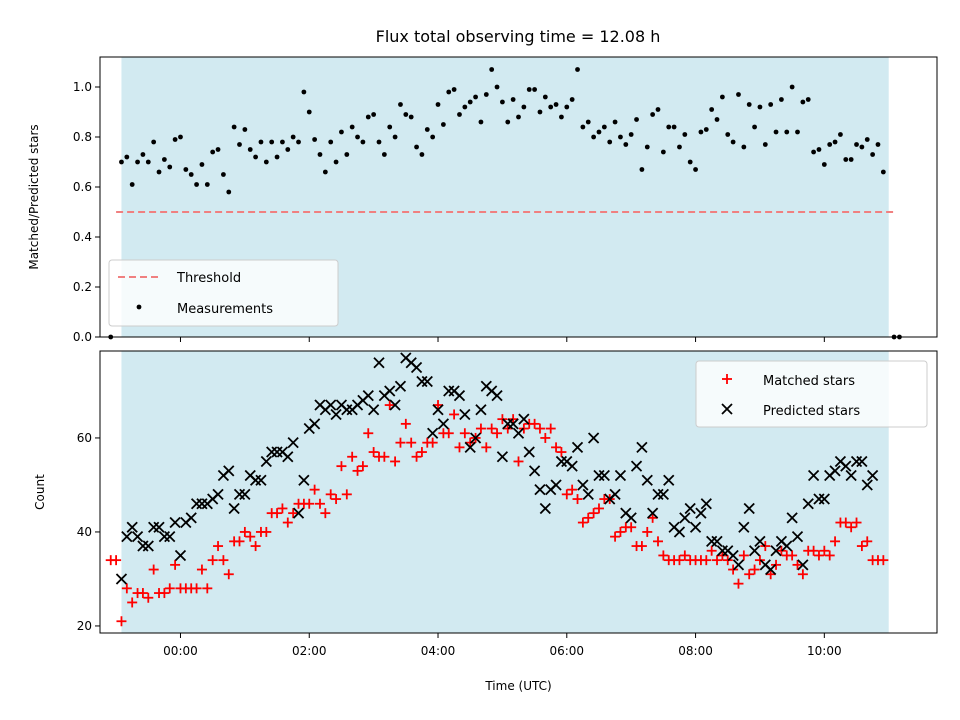 The height and width of the screenshot is (720, 960). Describe the element at coordinates (82, 137) in the screenshot. I see `ratio-ytick-label-4: 0.8` at that location.